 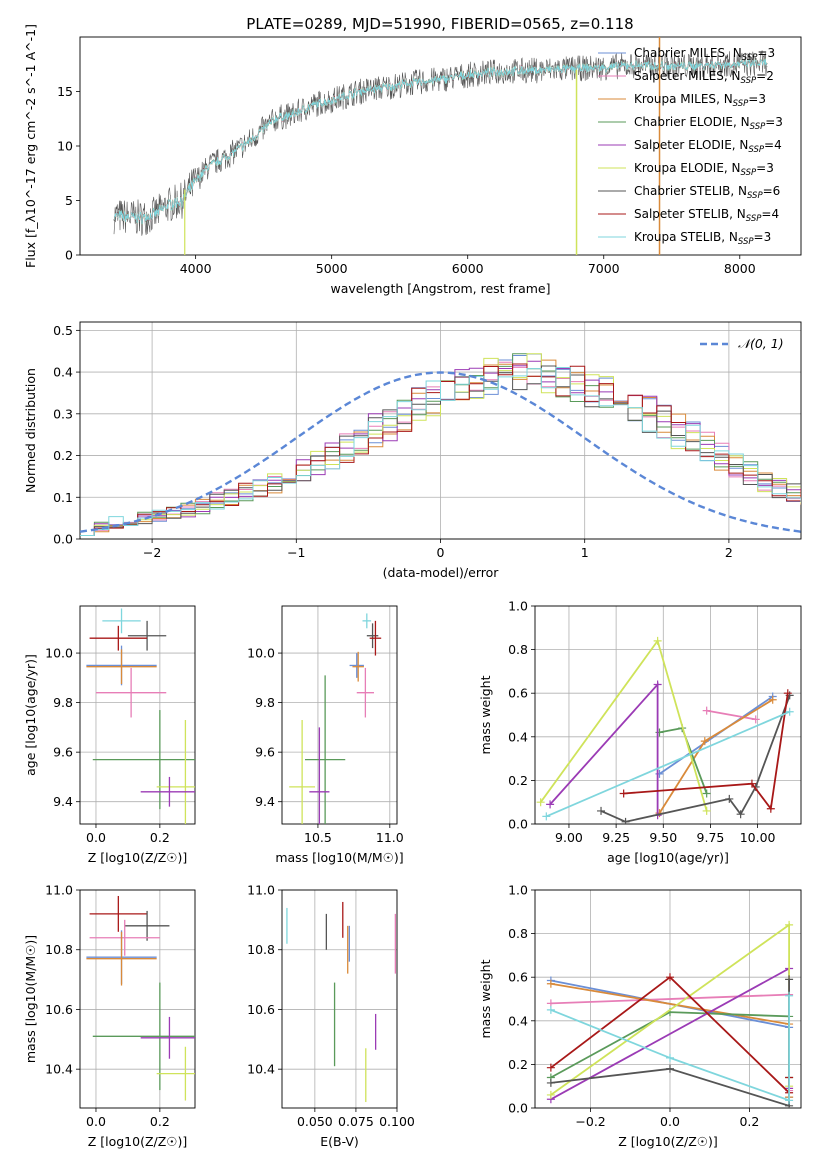 I want to click on lines-weight-vs-age, so click(x=665, y=730).